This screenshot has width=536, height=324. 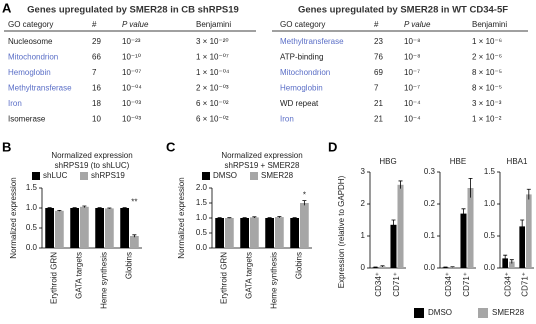 I want to click on chart-title: Normalized expression, so click(x=91, y=155).